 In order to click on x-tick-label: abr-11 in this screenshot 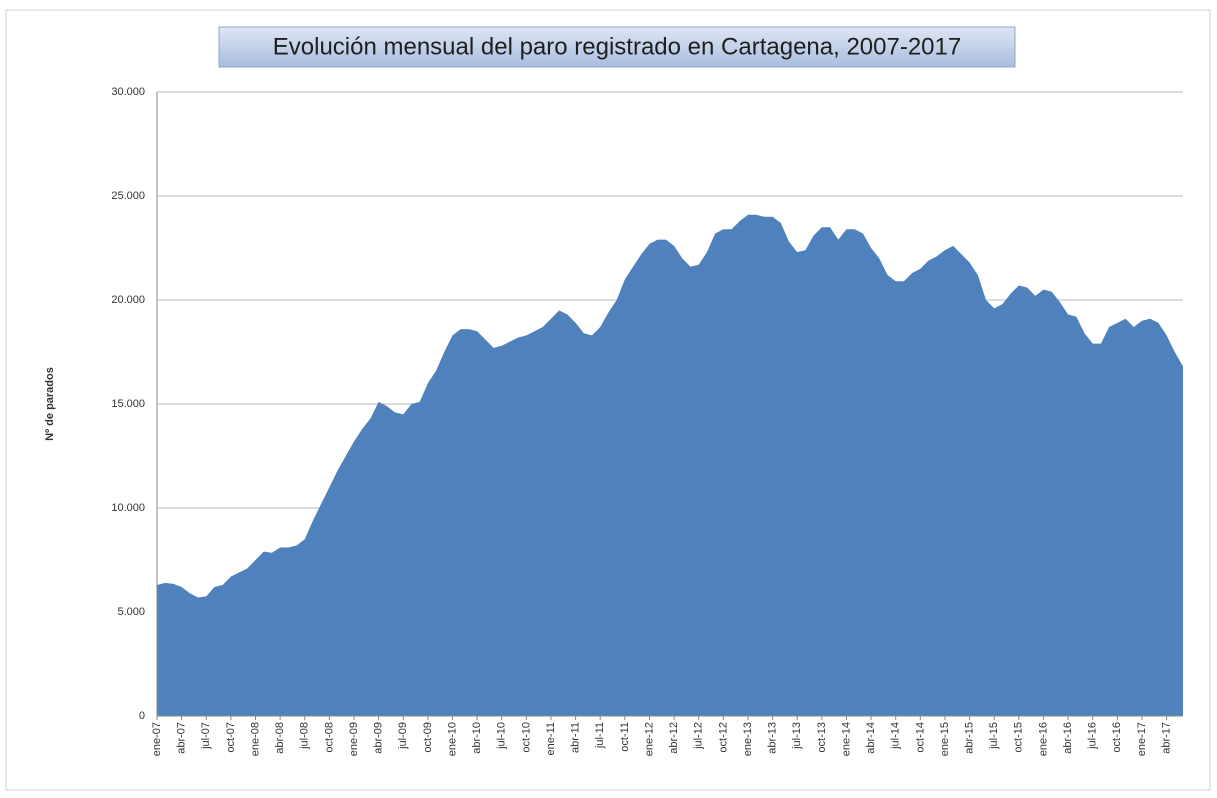, I will do `click(576, 737)`.